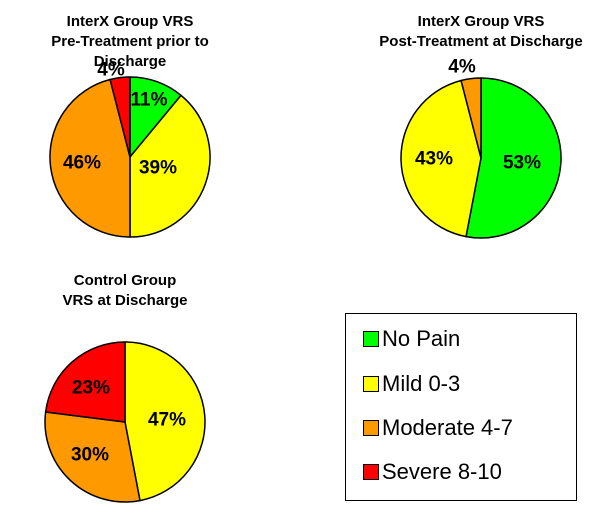  I want to click on pie-data-label: 53%, so click(522, 163).